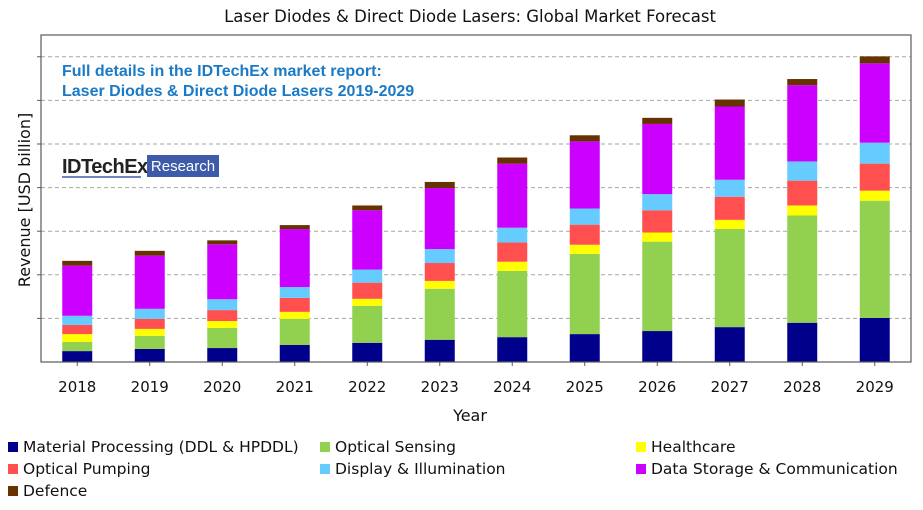 Image resolution: width=923 pixels, height=510 pixels. I want to click on bar-stack-2026, so click(657, 239).